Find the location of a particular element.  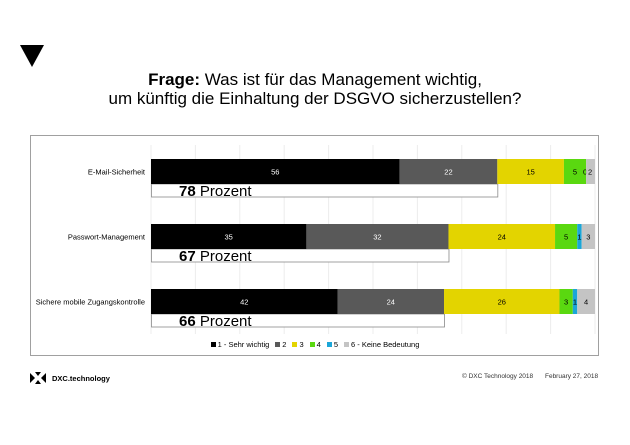

annotation-label: 78 Prozent is located at coordinates (215, 191).